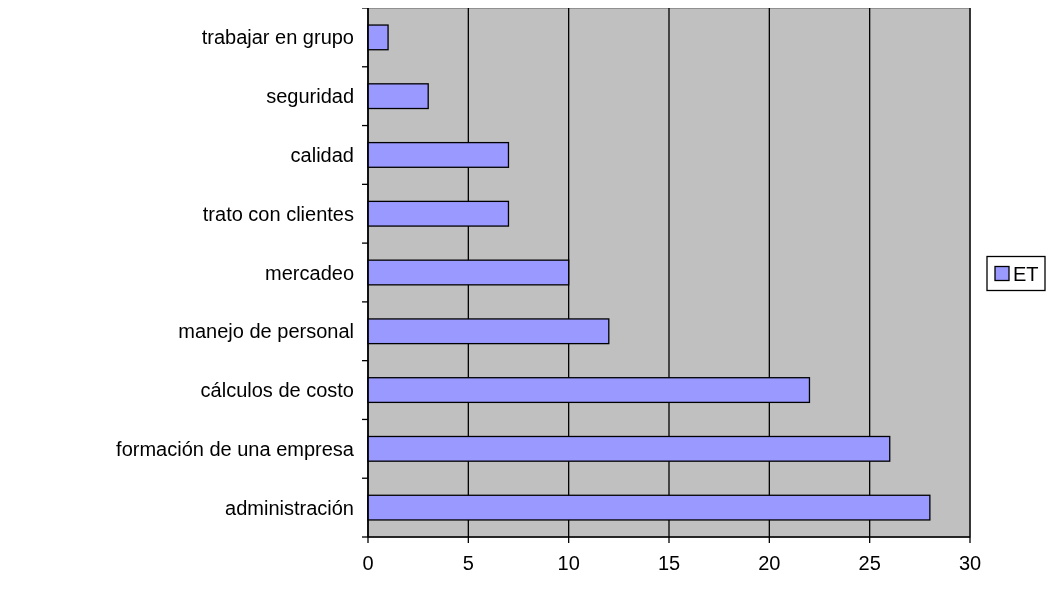 Image resolution: width=1048 pixels, height=593 pixels. Describe the element at coordinates (322, 154) in the screenshot. I see `y-tick-label: calidad` at that location.